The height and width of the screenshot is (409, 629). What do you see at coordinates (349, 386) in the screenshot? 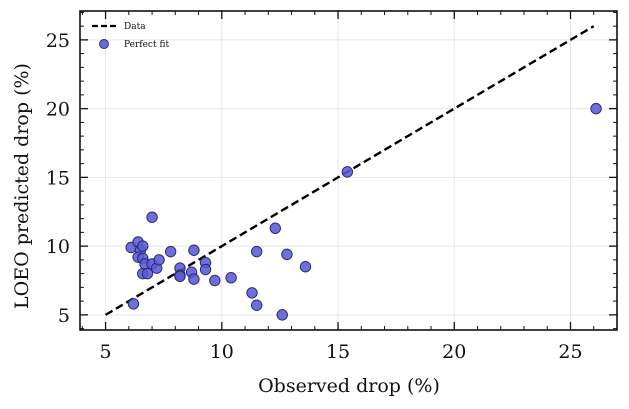
I see `x-axis-title: Observed drop (%)` at bounding box center [349, 386].